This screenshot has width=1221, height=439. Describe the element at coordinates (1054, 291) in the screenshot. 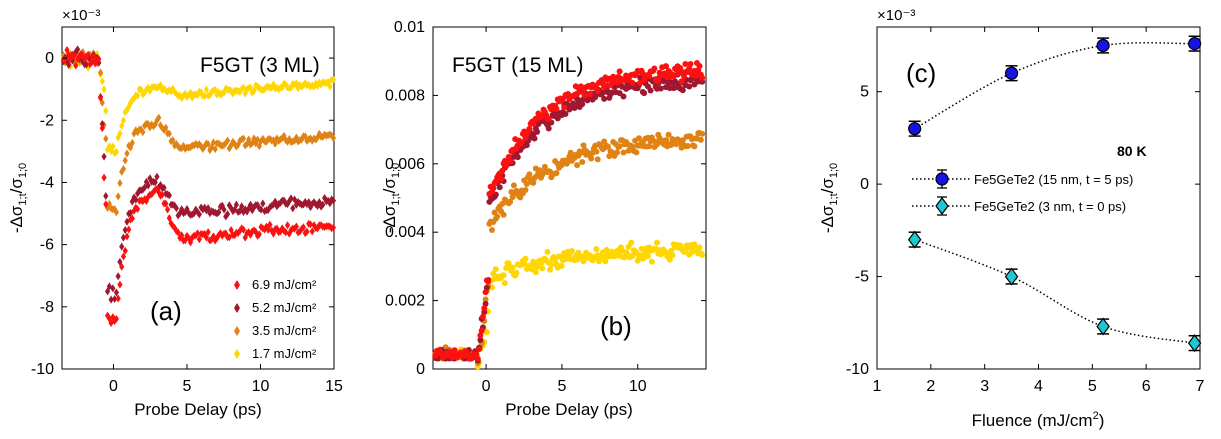

I see `panel-c-series-line` at that location.